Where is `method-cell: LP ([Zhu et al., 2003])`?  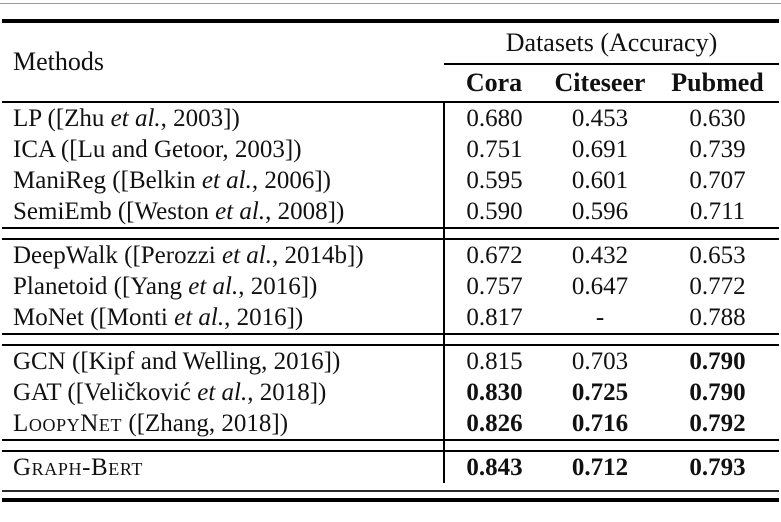 method-cell: LP ([Zhu et al., 2003]) is located at coordinates (223, 118).